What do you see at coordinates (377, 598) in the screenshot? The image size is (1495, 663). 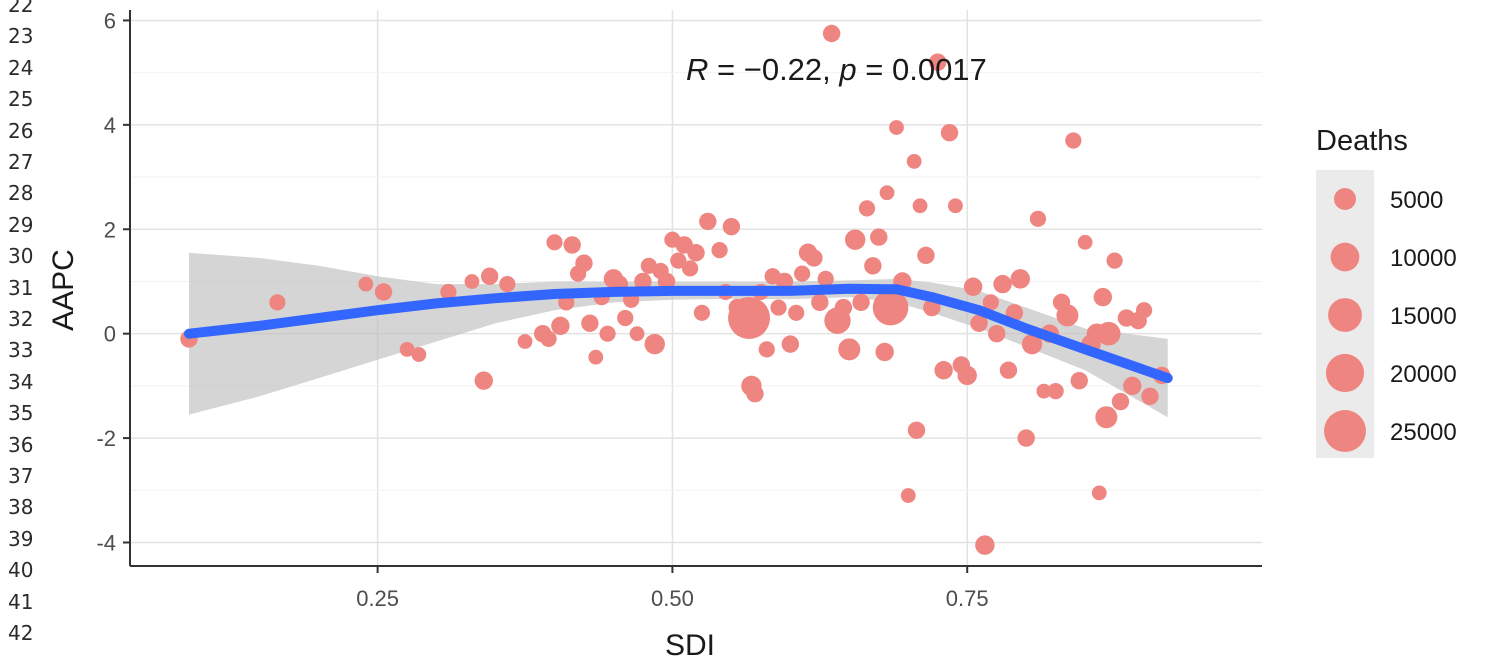 I see `x-tick-label: 0.25` at bounding box center [377, 598].